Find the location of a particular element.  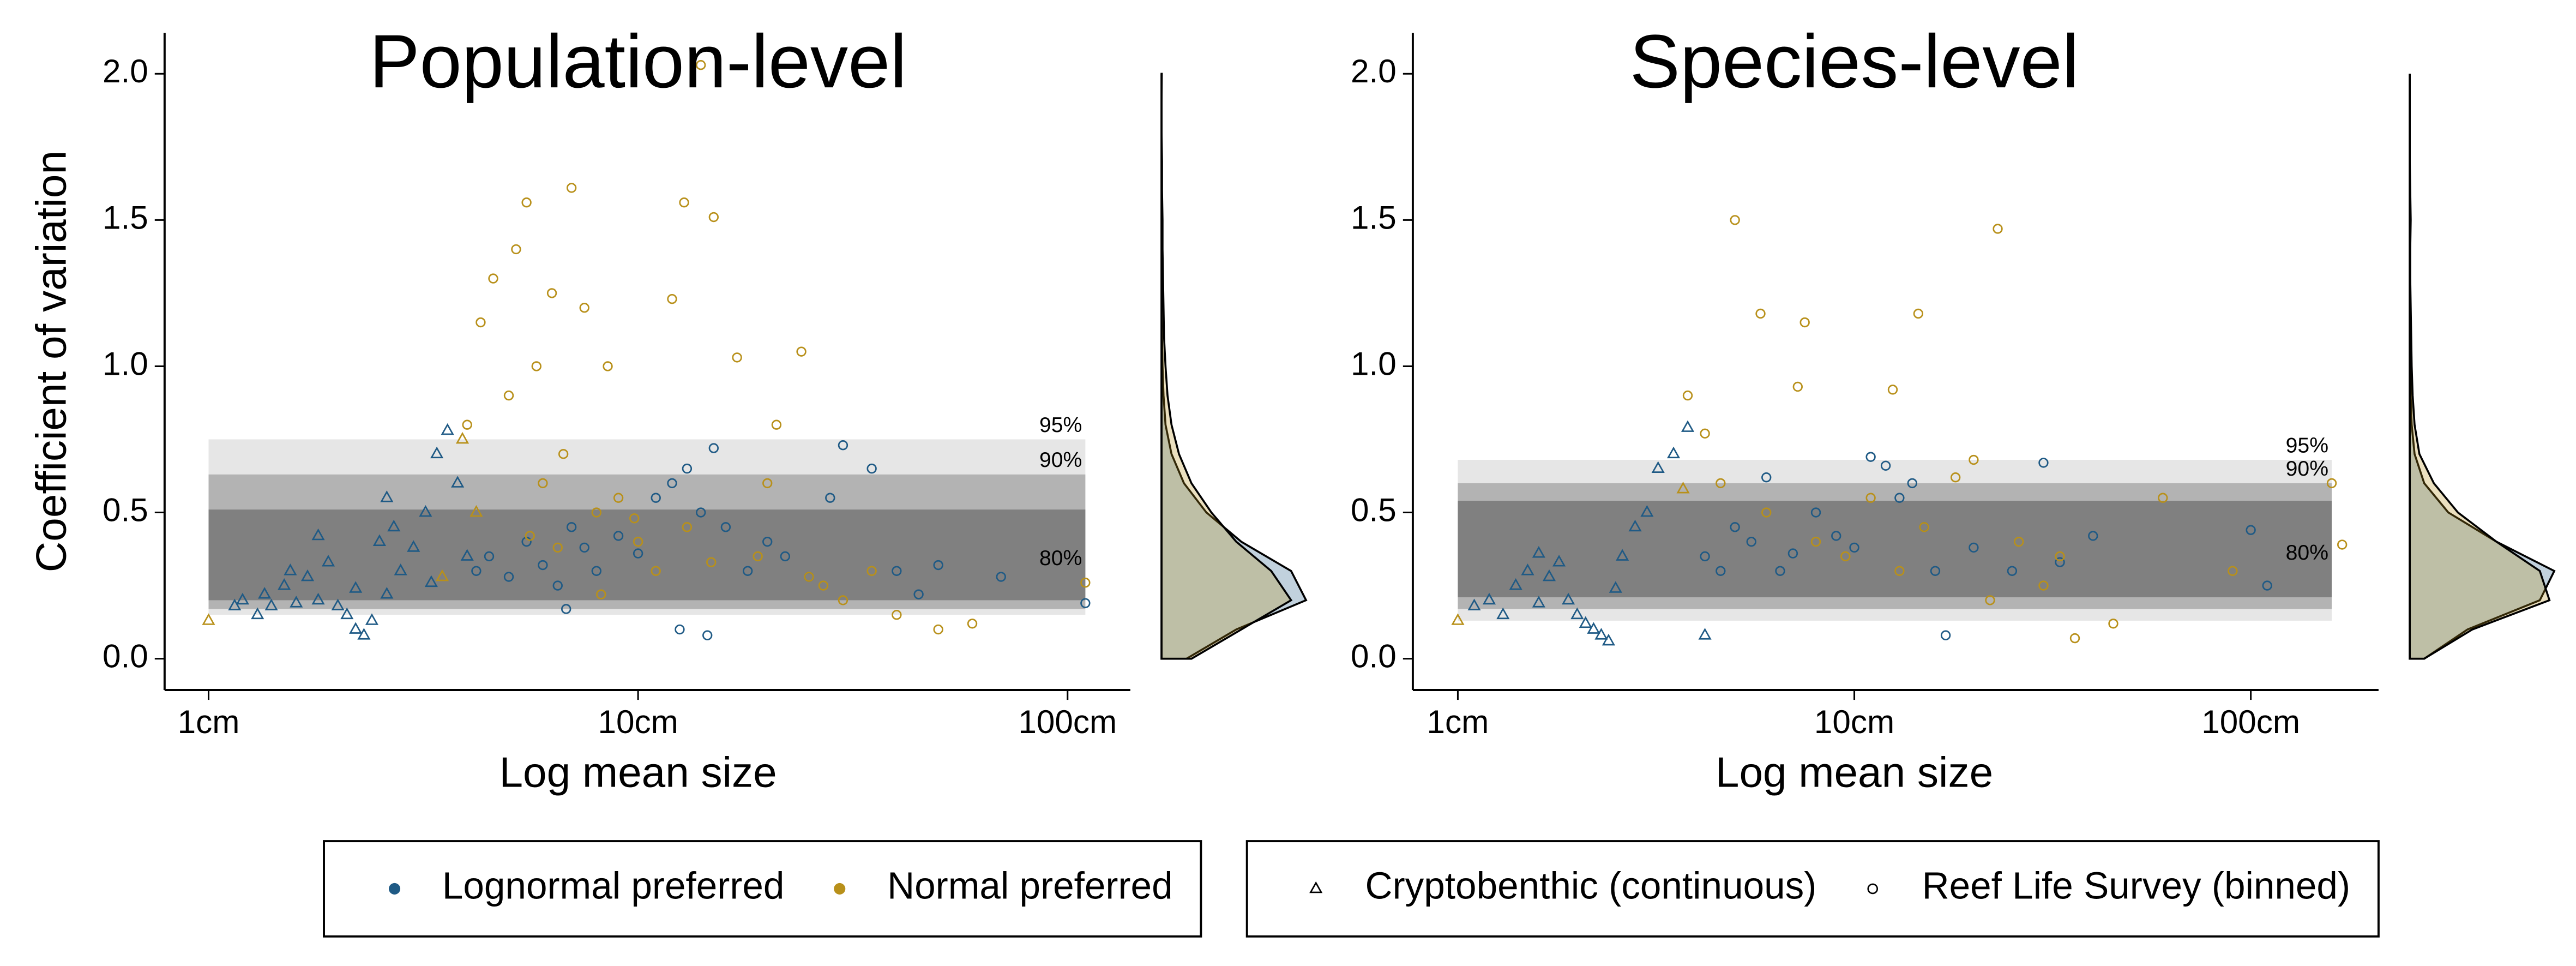

chart-title: Species-level is located at coordinates (1854, 62).